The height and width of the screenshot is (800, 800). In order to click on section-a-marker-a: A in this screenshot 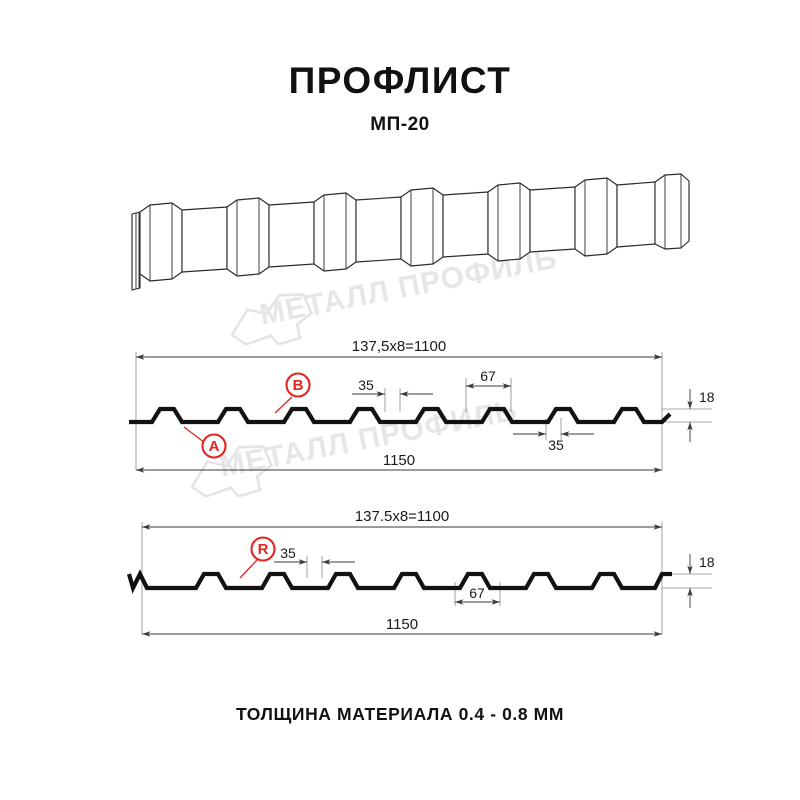, I will do `click(205, 442)`.